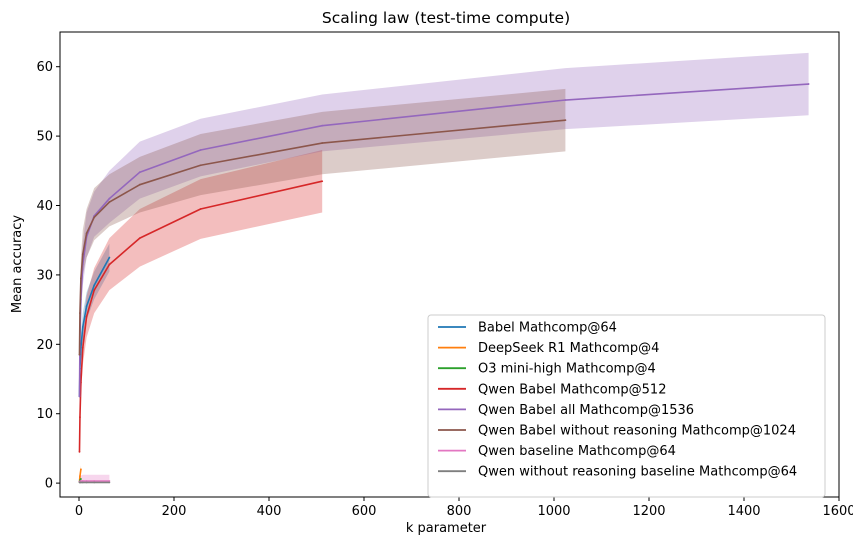  Describe the element at coordinates (572, 389) in the screenshot. I see `legend-label: Qwen Babel Mathcomp@512` at that location.